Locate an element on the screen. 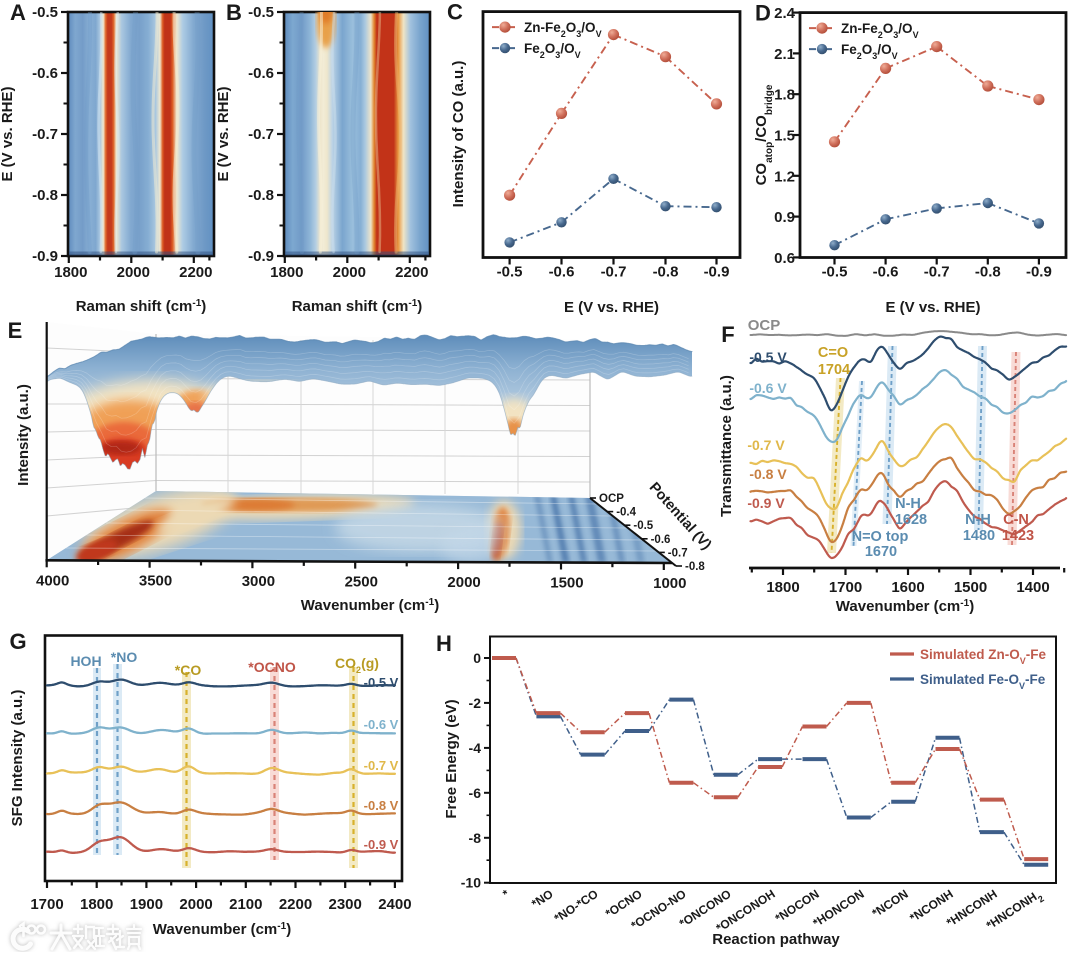 This screenshot has height=958, width=1080. svg-text: 1670 is located at coordinates (881, 552).